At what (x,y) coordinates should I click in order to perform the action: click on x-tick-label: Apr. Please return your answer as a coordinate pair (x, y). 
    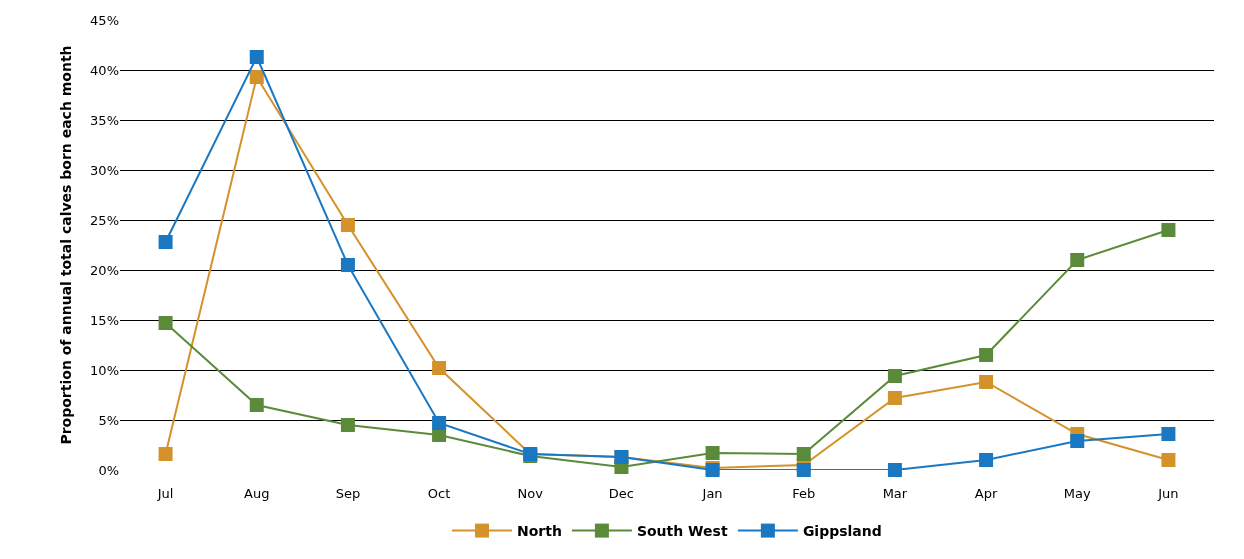
    Looking at the image, I should click on (986, 493).